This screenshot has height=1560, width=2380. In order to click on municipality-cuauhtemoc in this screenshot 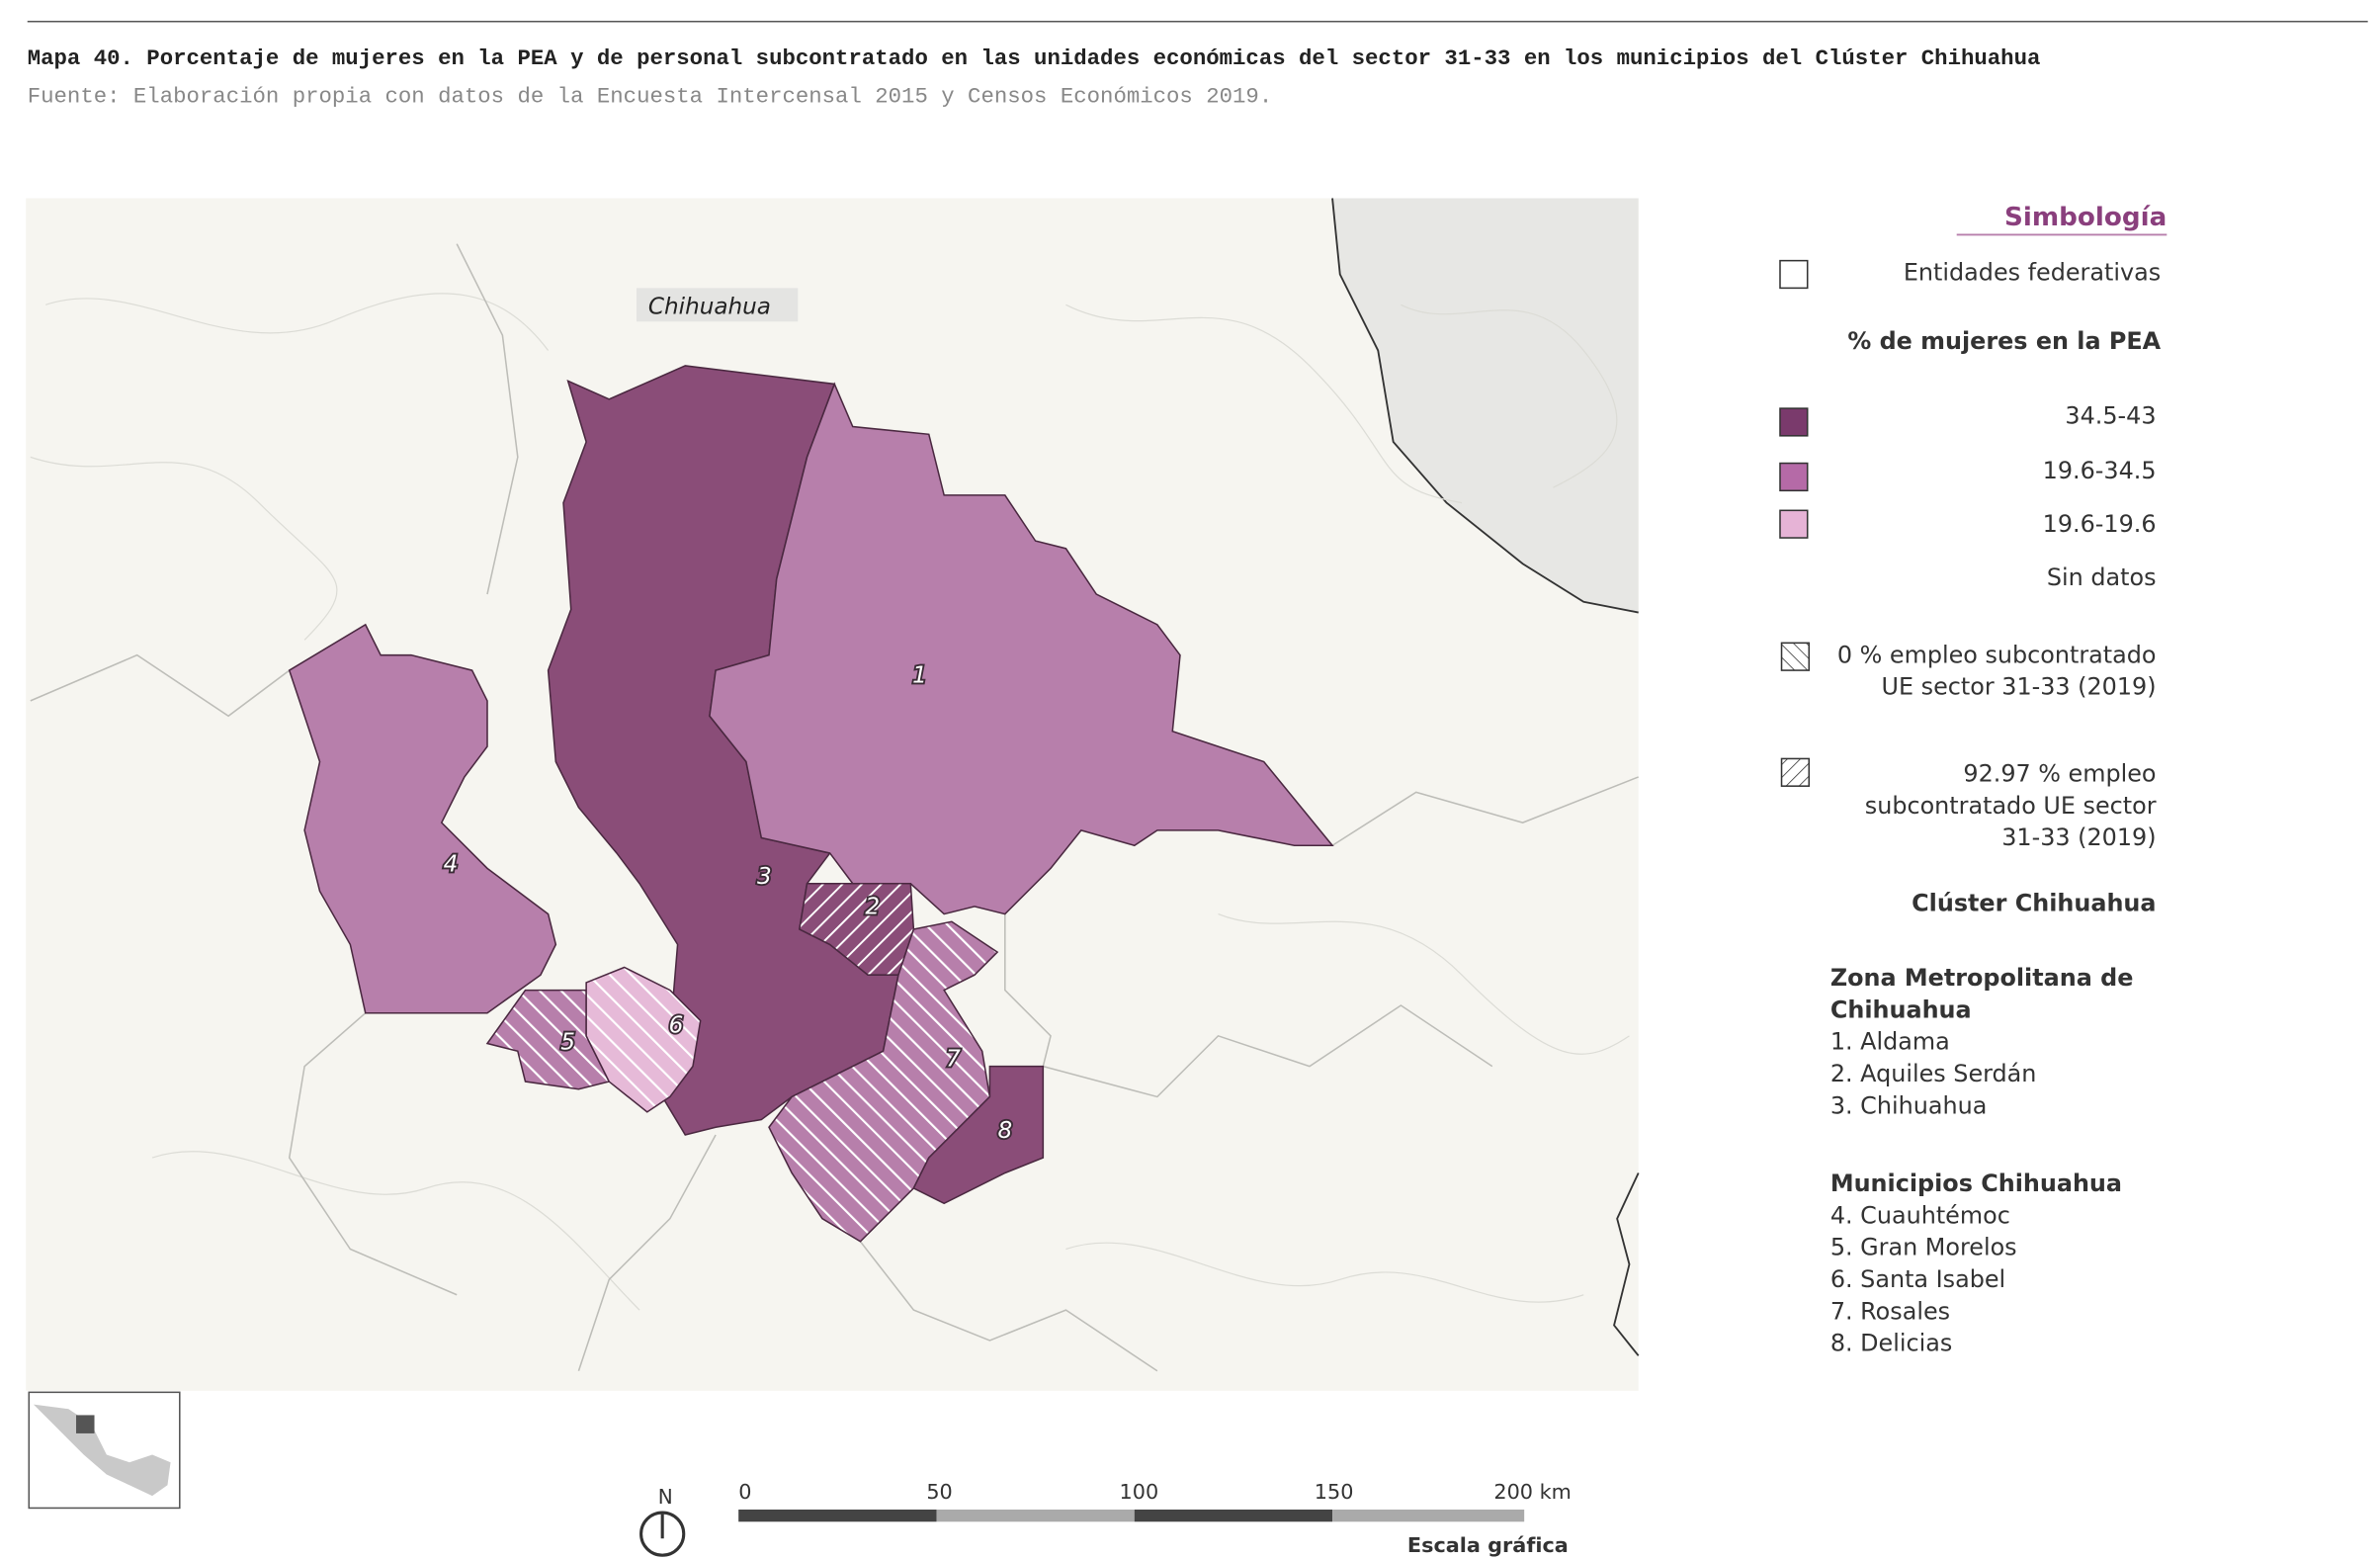, I will do `click(422, 818)`.